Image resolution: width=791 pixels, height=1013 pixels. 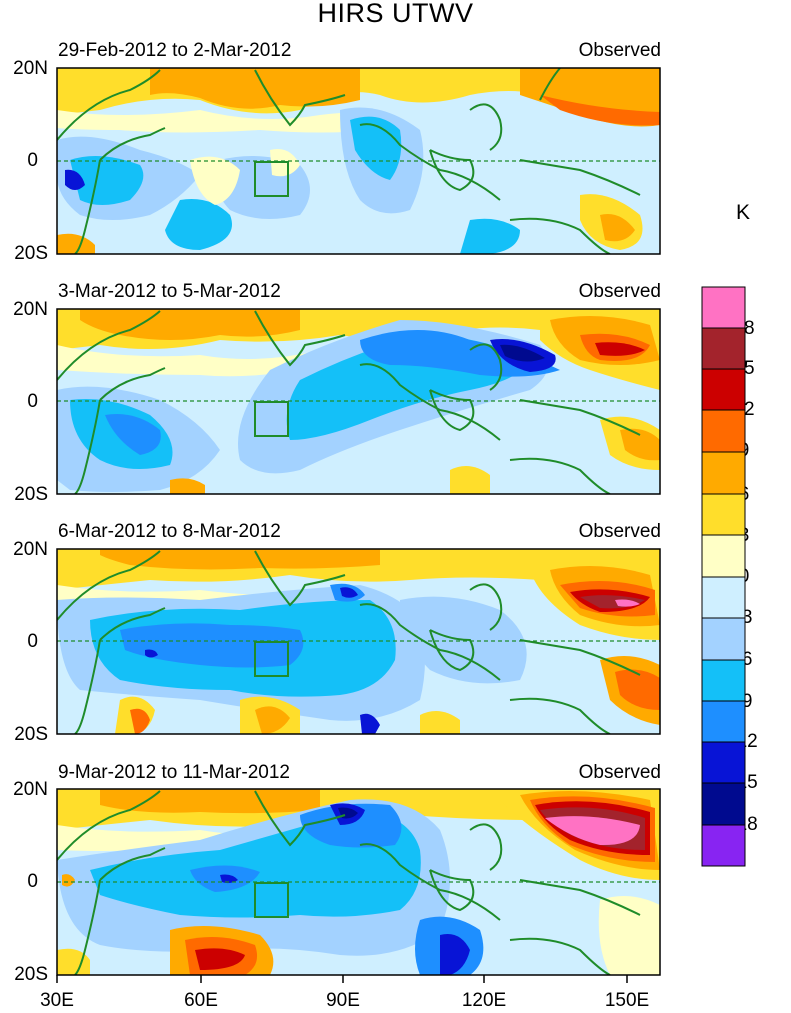 I want to click on panel-1-frame, so click(x=358, y=161).